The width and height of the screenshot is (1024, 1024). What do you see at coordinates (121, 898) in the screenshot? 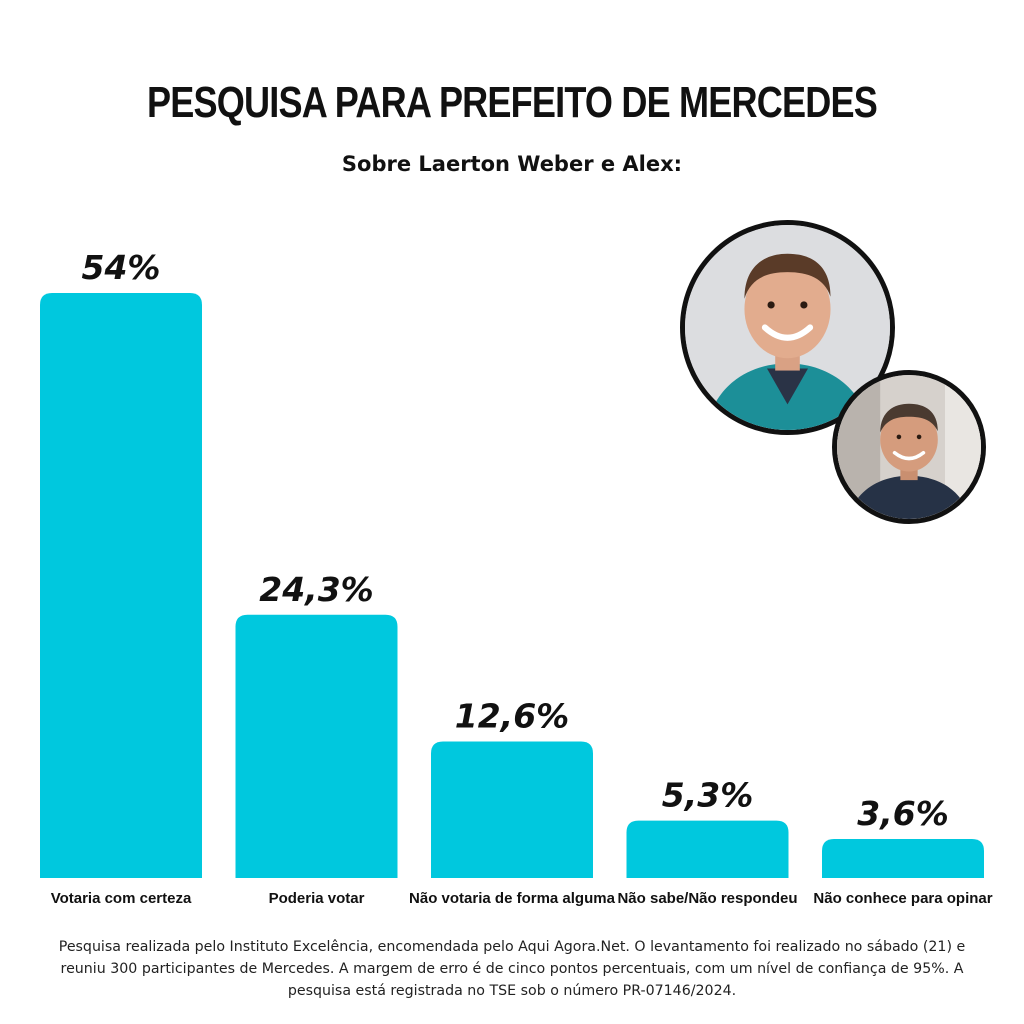
I see `category-label-1: Votaria com certeza` at bounding box center [121, 898].